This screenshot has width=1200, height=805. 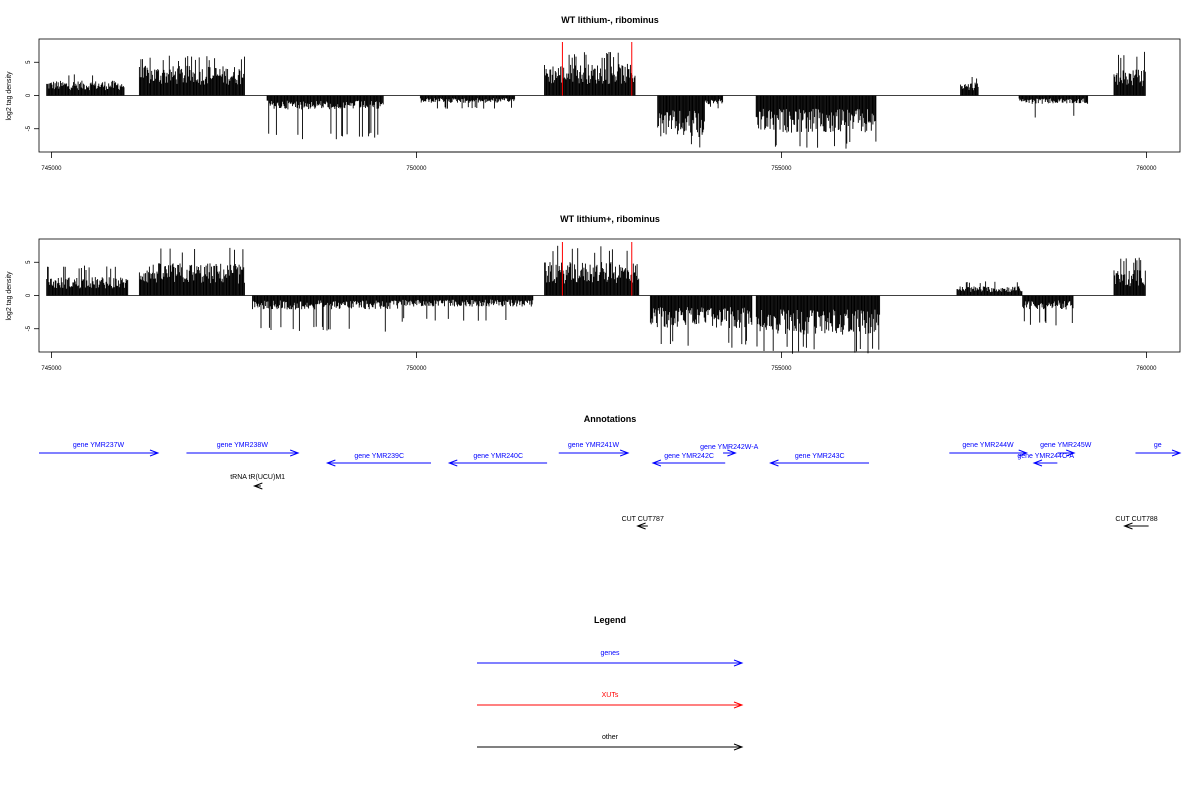 I want to click on legend-item: XUTs, so click(x=610, y=700).